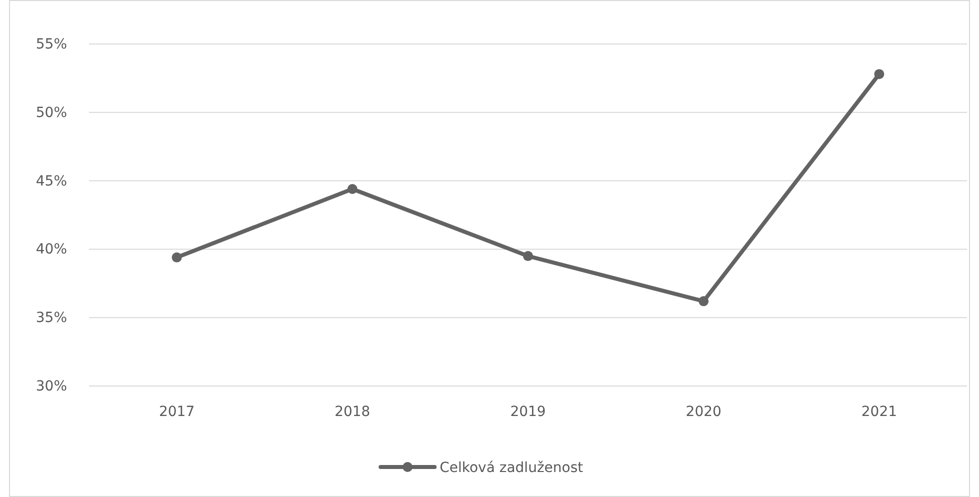  Describe the element at coordinates (704, 412) in the screenshot. I see `x-tick-label: 2020` at that location.